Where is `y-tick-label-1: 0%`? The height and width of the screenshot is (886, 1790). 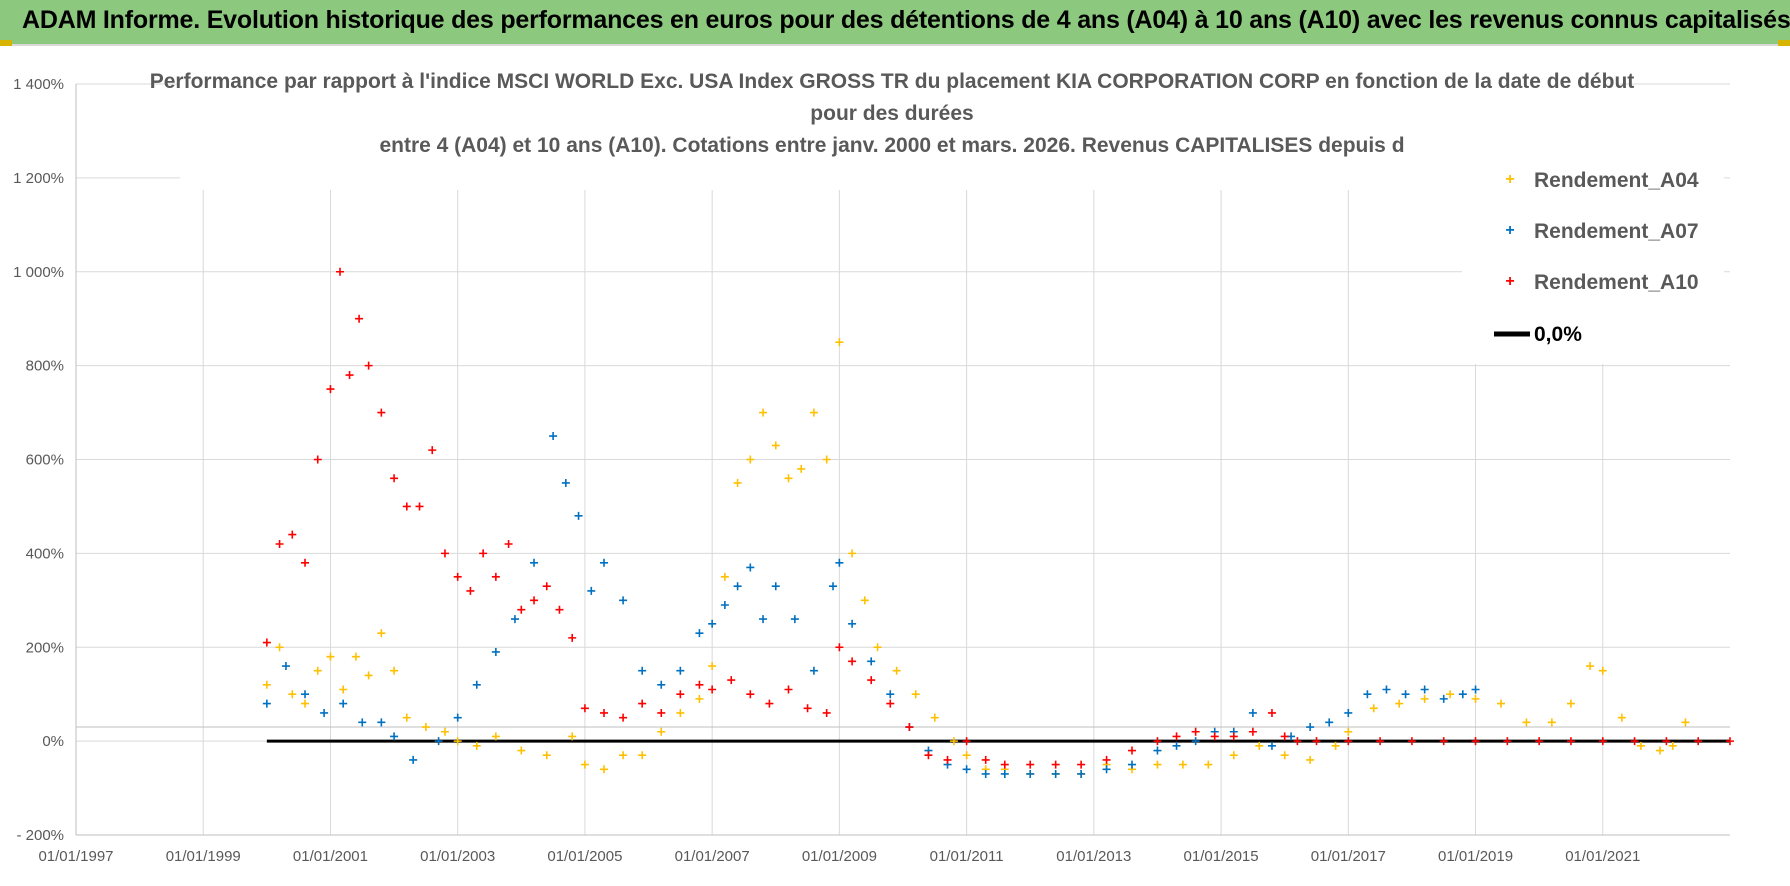 y-tick-label-1: 0% is located at coordinates (53, 741).